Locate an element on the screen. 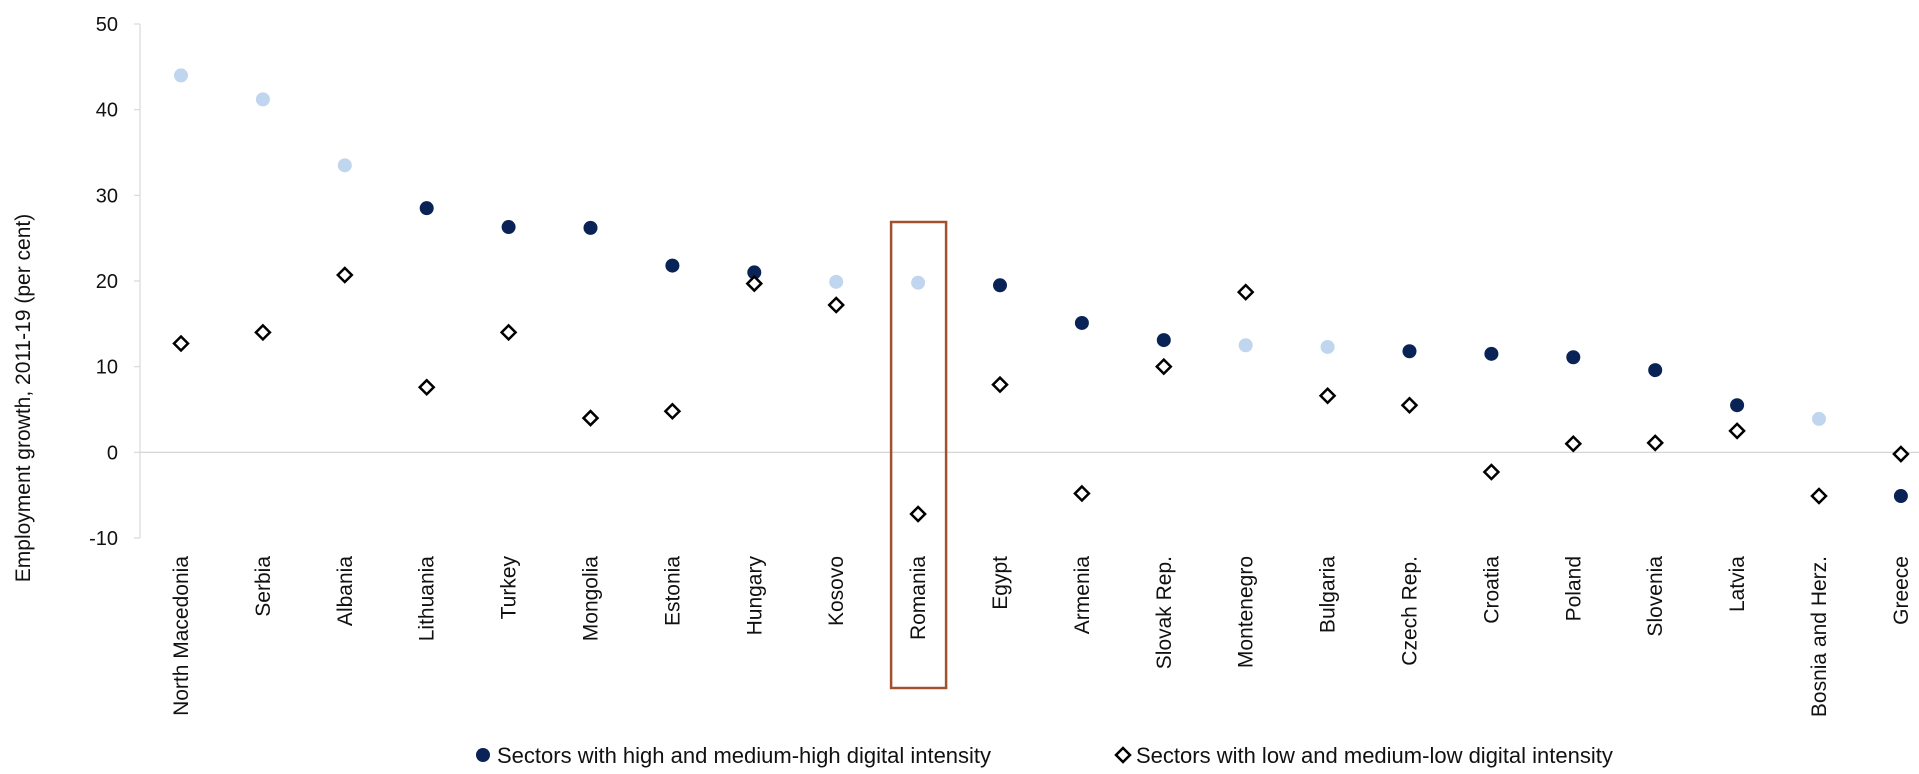 This screenshot has height=774, width=1919. category-label: Romania is located at coordinates (918, 598).